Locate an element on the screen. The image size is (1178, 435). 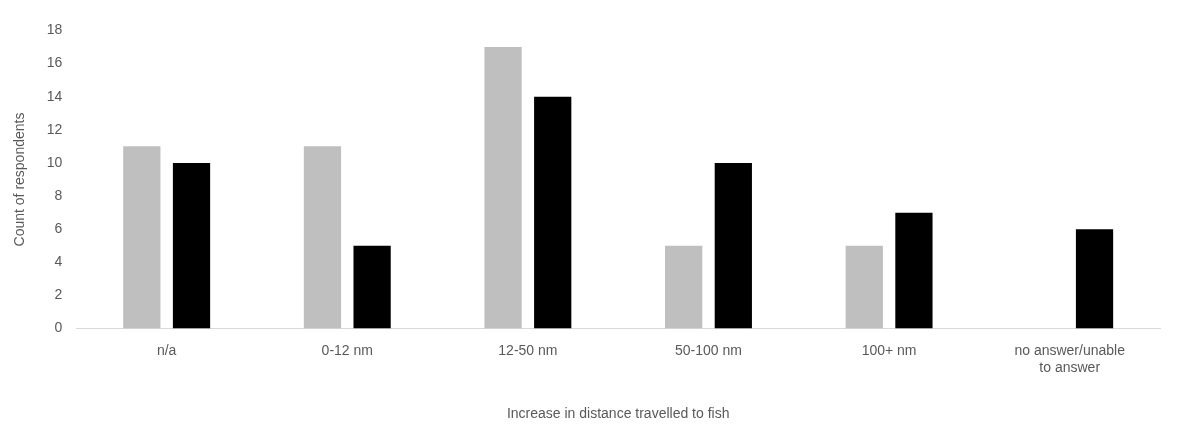
x-tick-label: 50-100 nm is located at coordinates (708, 349).